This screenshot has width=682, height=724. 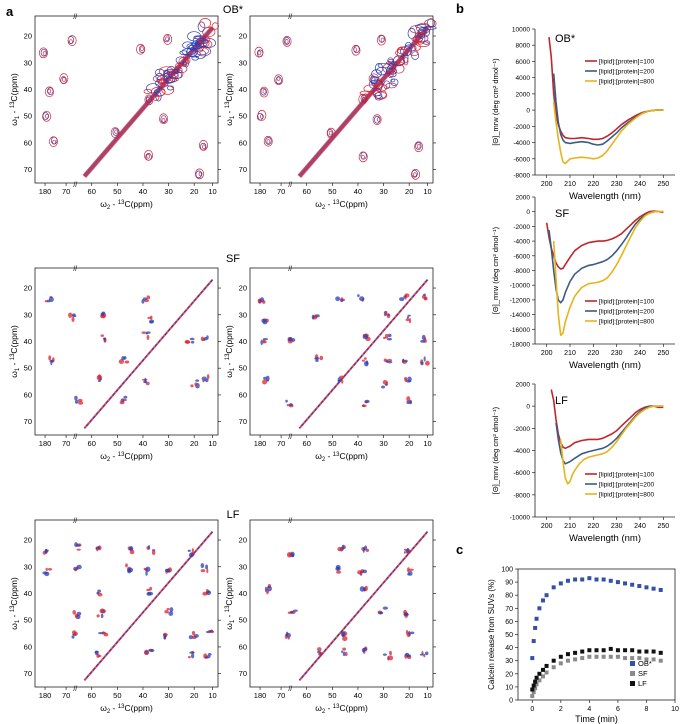 What do you see at coordinates (13, 608) in the screenshot?
I see `y-label-sup: 13` at bounding box center [13, 608].